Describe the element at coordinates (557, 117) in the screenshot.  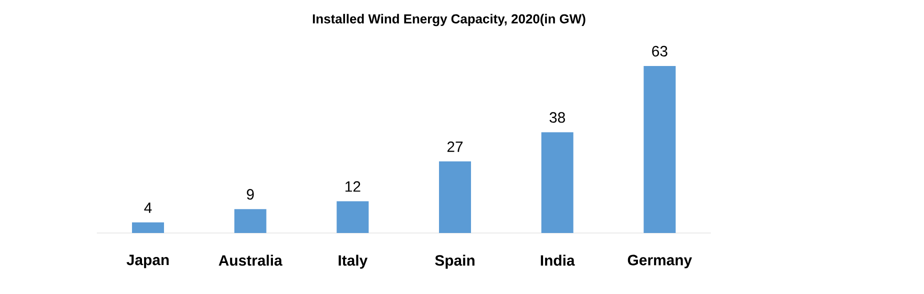
I see `data-label: 38` at that location.